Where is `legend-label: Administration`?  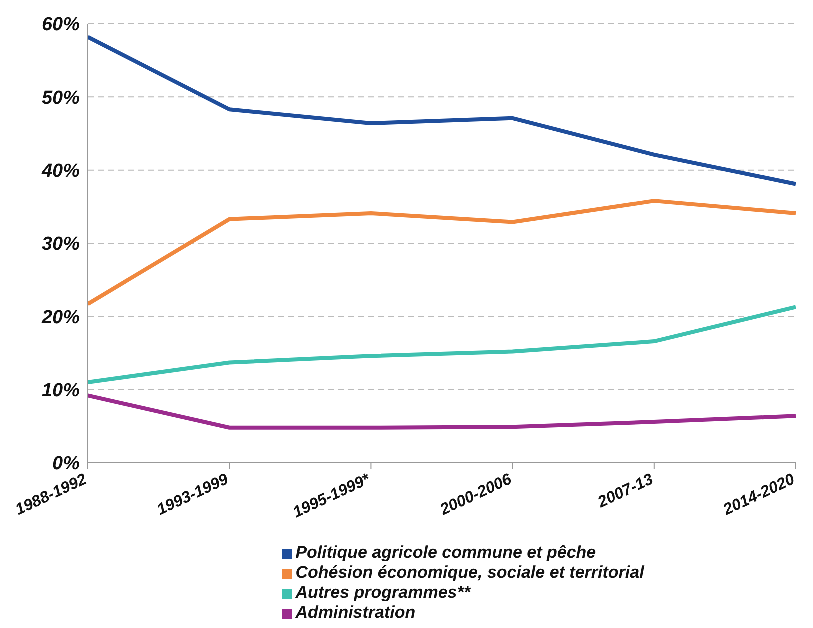 legend-label: Administration is located at coordinates (356, 612).